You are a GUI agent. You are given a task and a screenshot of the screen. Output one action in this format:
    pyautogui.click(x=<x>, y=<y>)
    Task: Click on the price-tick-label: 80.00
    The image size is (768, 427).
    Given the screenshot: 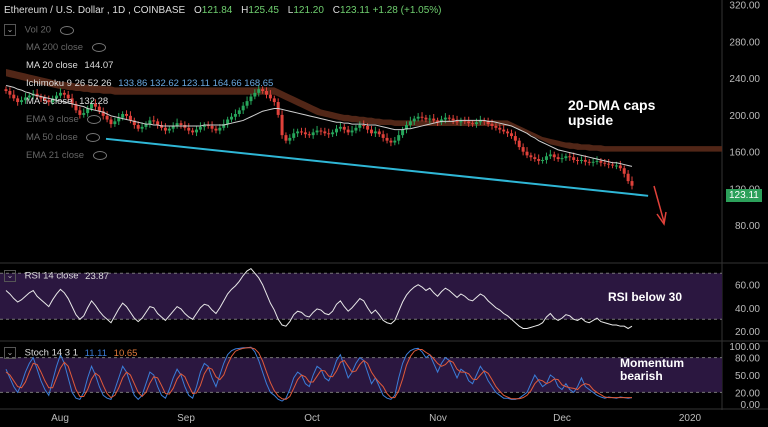 What is the action you would take?
    pyautogui.click(x=747, y=226)
    